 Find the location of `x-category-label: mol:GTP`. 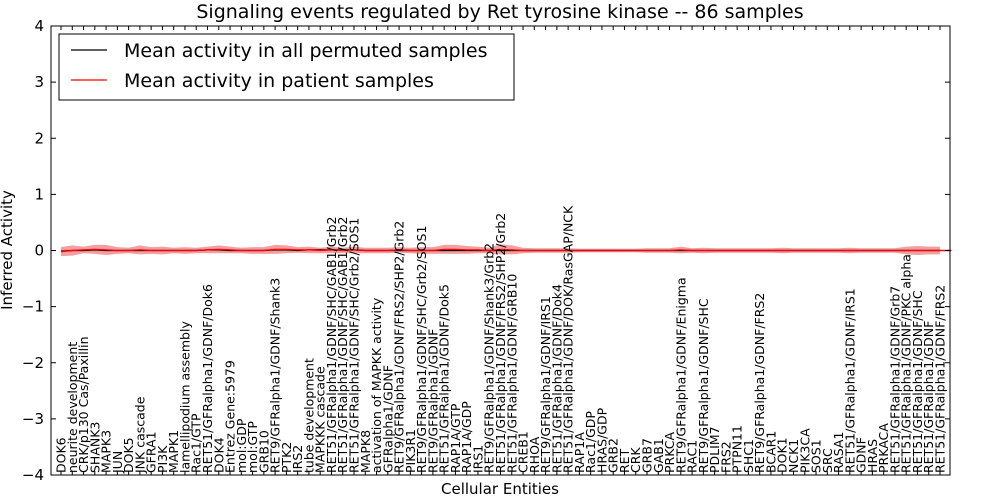

x-category-label: mol:GTP is located at coordinates (252, 447).